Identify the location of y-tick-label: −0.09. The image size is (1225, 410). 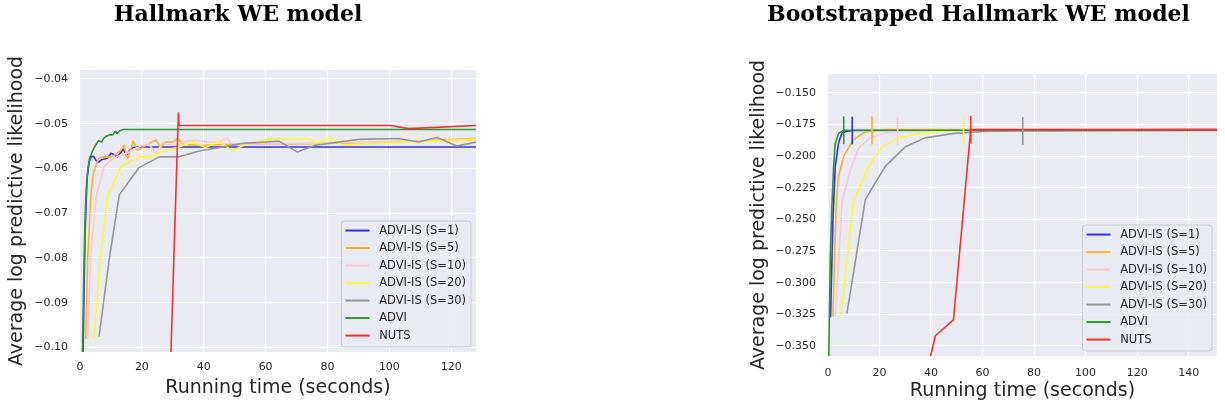
(51, 302).